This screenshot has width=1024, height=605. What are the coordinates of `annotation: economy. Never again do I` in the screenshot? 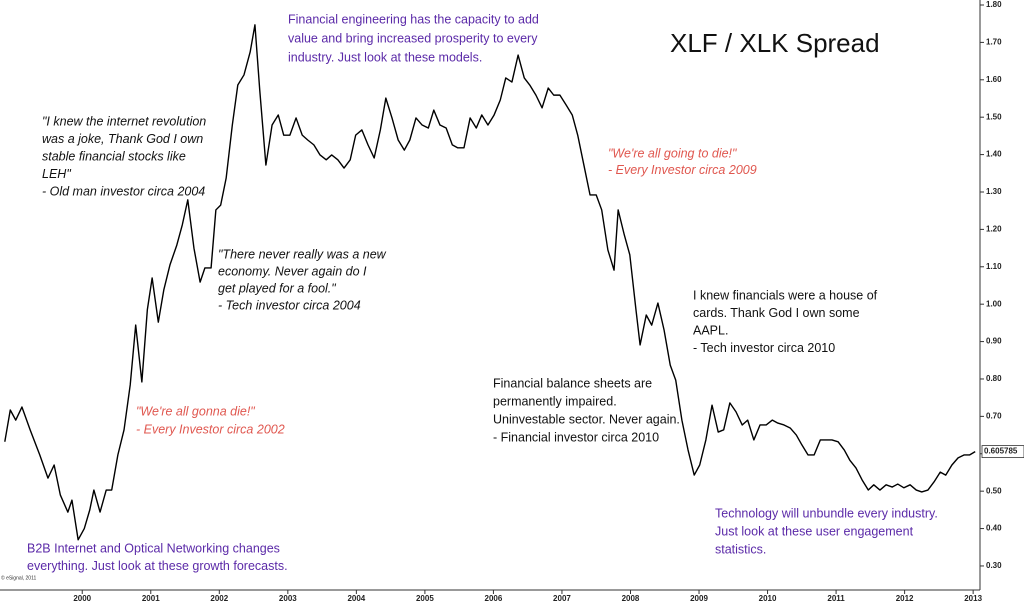 It's located at (292, 271).